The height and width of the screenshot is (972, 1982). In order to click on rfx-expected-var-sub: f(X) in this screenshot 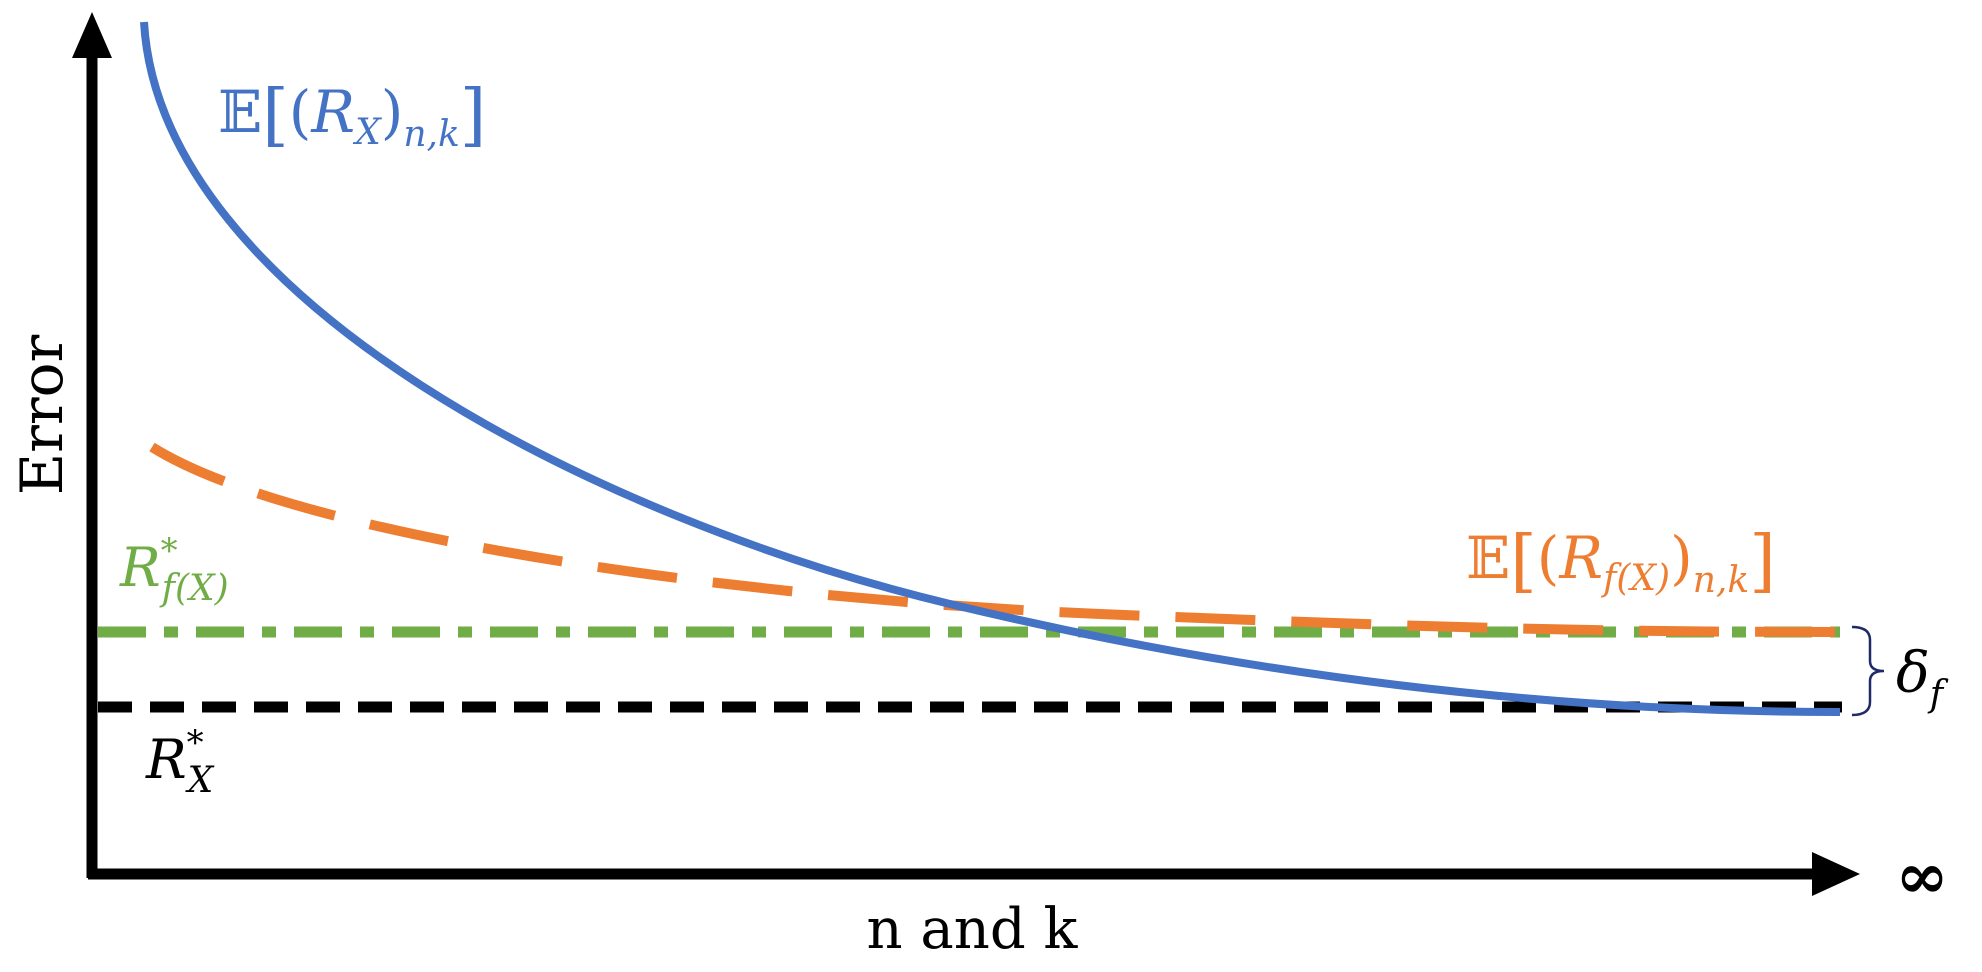, I will do `click(1635, 578)`.